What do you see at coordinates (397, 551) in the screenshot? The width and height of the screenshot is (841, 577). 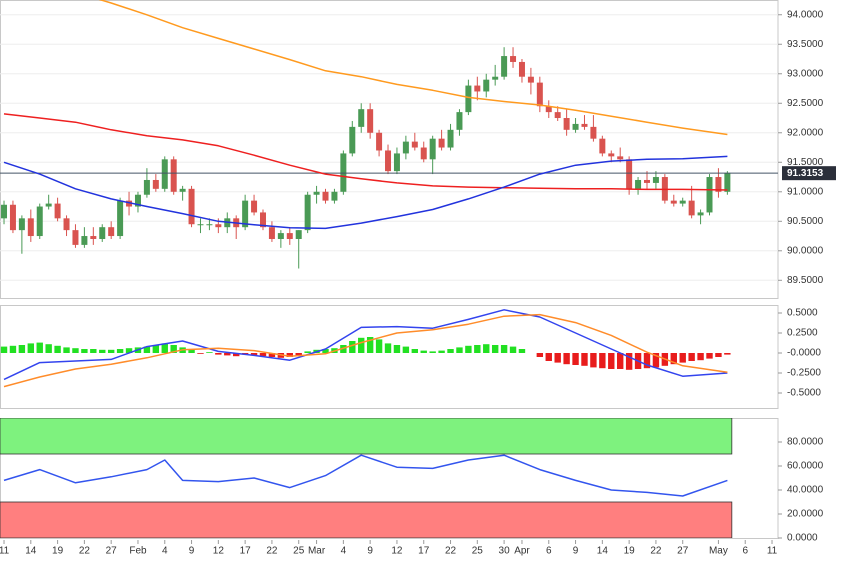 I see `x-tick-label: 12` at bounding box center [397, 551].